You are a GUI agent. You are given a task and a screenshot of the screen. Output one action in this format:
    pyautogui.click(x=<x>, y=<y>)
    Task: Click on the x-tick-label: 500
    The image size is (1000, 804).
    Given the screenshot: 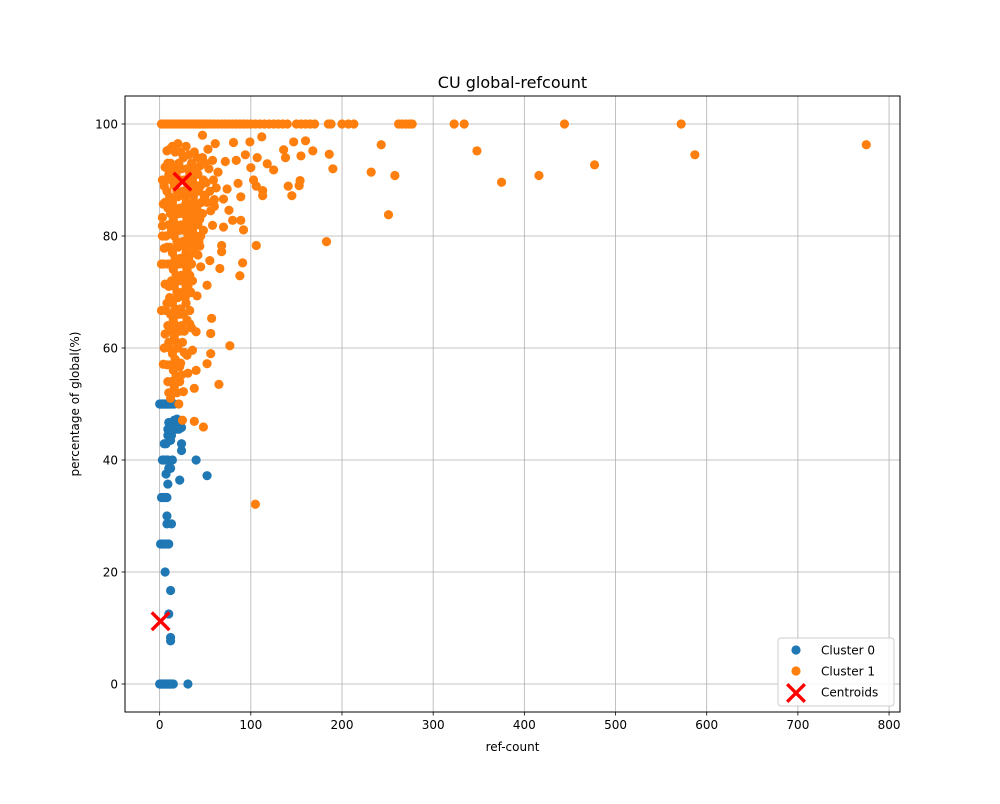 What is the action you would take?
    pyautogui.click(x=615, y=725)
    